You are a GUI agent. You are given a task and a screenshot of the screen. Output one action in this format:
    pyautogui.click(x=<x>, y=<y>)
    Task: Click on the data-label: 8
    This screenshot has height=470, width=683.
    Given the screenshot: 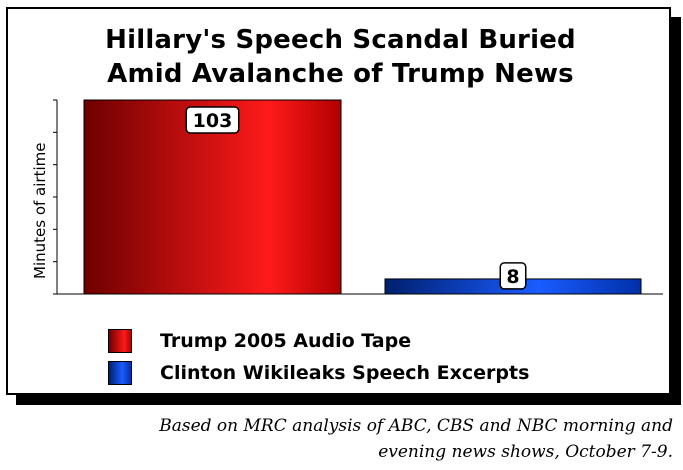 What is the action you would take?
    pyautogui.click(x=512, y=277)
    